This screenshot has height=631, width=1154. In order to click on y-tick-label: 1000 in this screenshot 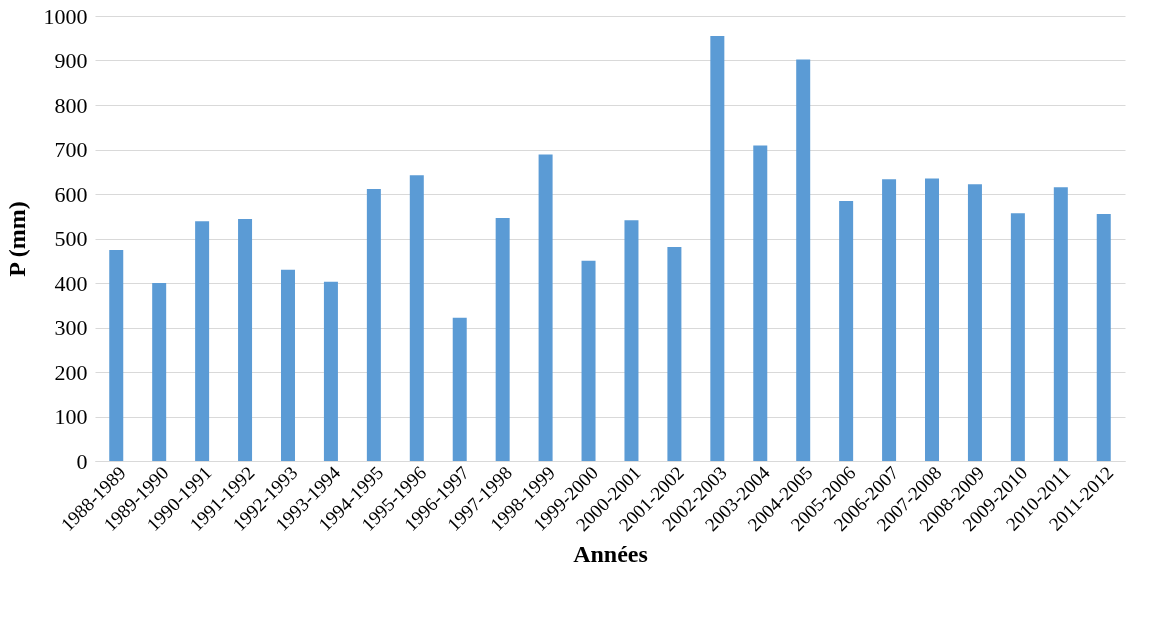, I will do `click(65, 16)`.